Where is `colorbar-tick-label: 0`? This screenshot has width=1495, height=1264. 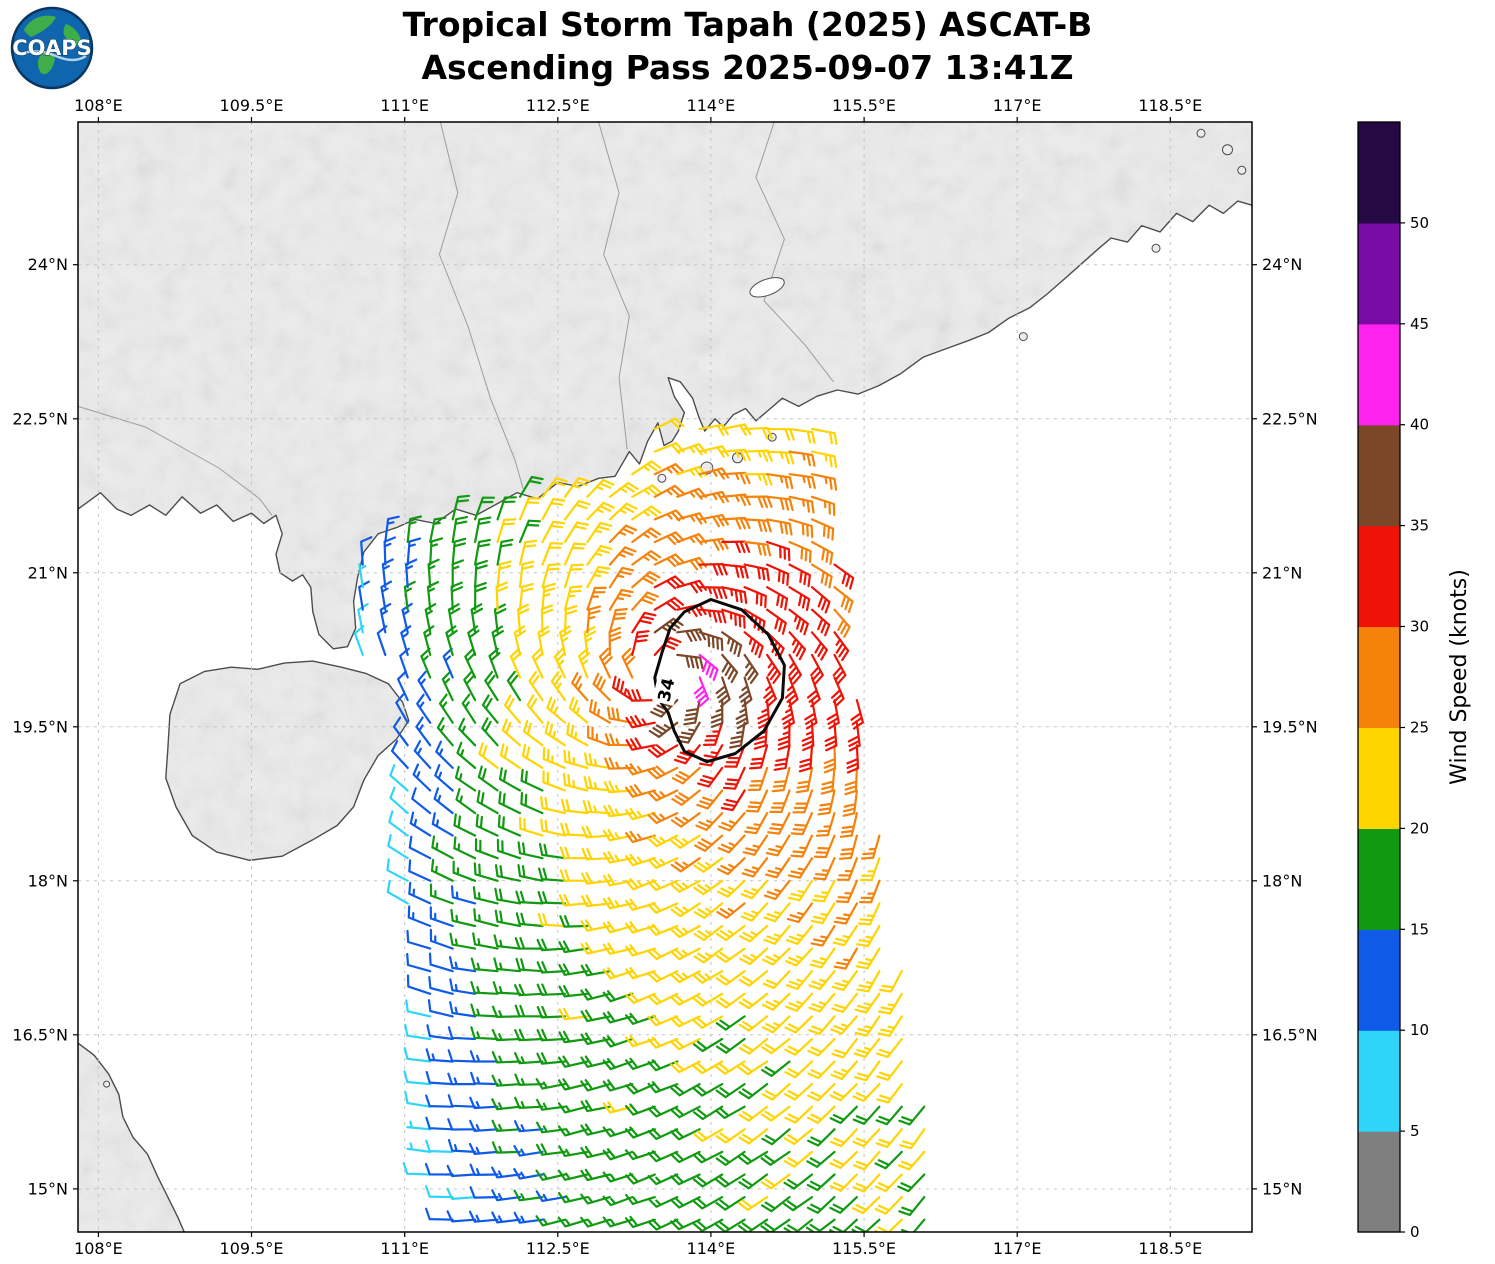
colorbar-tick-label: 0 is located at coordinates (1415, 1232).